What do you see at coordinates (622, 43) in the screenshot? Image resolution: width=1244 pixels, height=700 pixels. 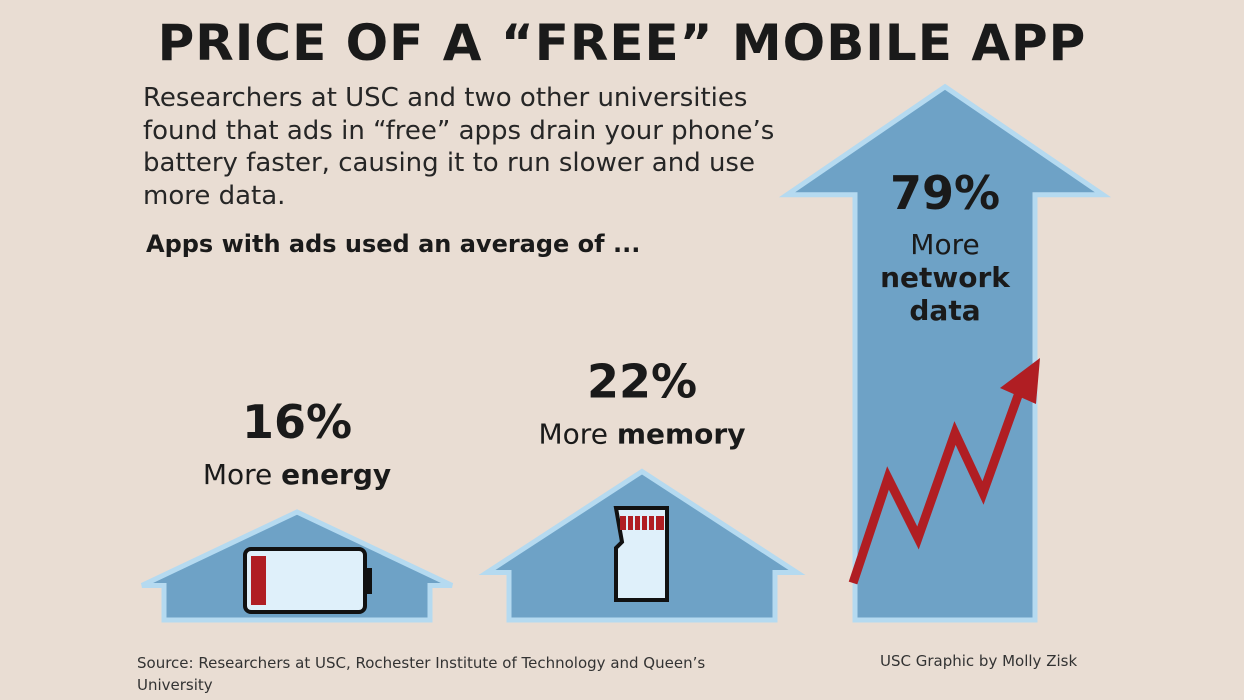 I see `title: PRICE OF A “FREE” MOBILE APP` at bounding box center [622, 43].